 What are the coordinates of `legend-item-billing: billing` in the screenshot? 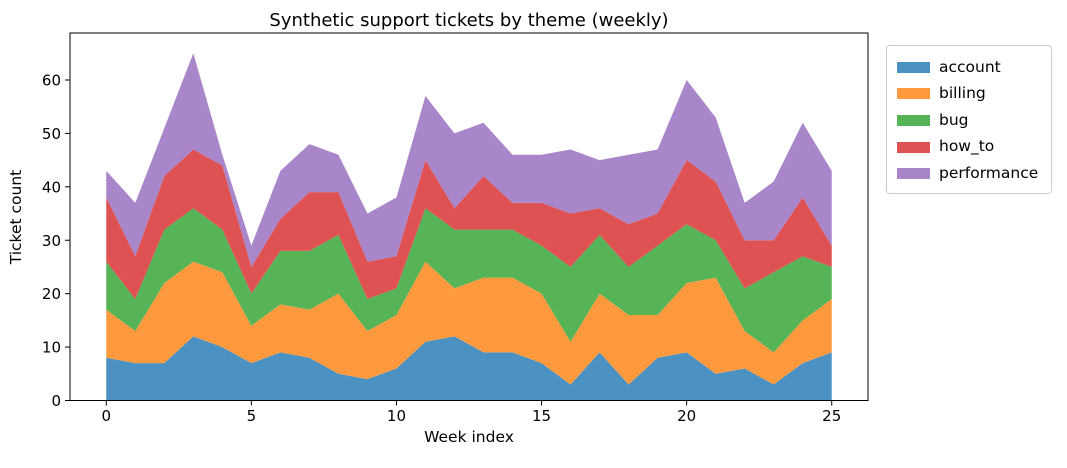 It's located at (974, 94).